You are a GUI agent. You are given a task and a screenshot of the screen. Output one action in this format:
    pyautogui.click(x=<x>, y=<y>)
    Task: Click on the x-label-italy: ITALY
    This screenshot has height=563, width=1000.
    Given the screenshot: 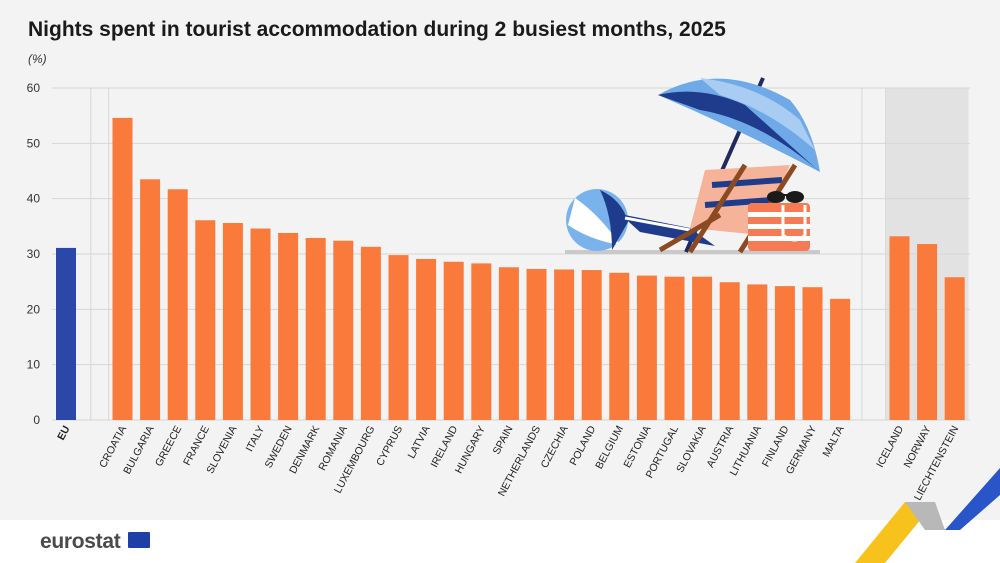 What is the action you would take?
    pyautogui.click(x=256, y=439)
    